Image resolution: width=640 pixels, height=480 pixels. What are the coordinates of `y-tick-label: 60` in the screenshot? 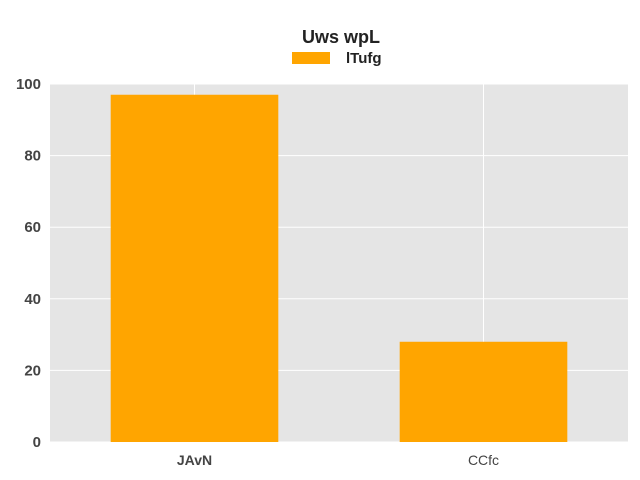 It's located at (32, 227).